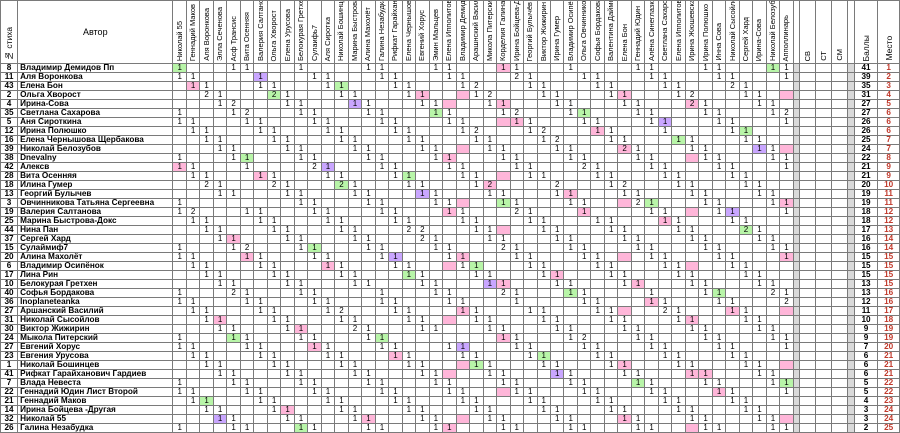 The height and width of the screenshot is (433, 900). What do you see at coordinates (866, 140) in the screenshot?
I see `row-score: 25` at bounding box center [866, 140].